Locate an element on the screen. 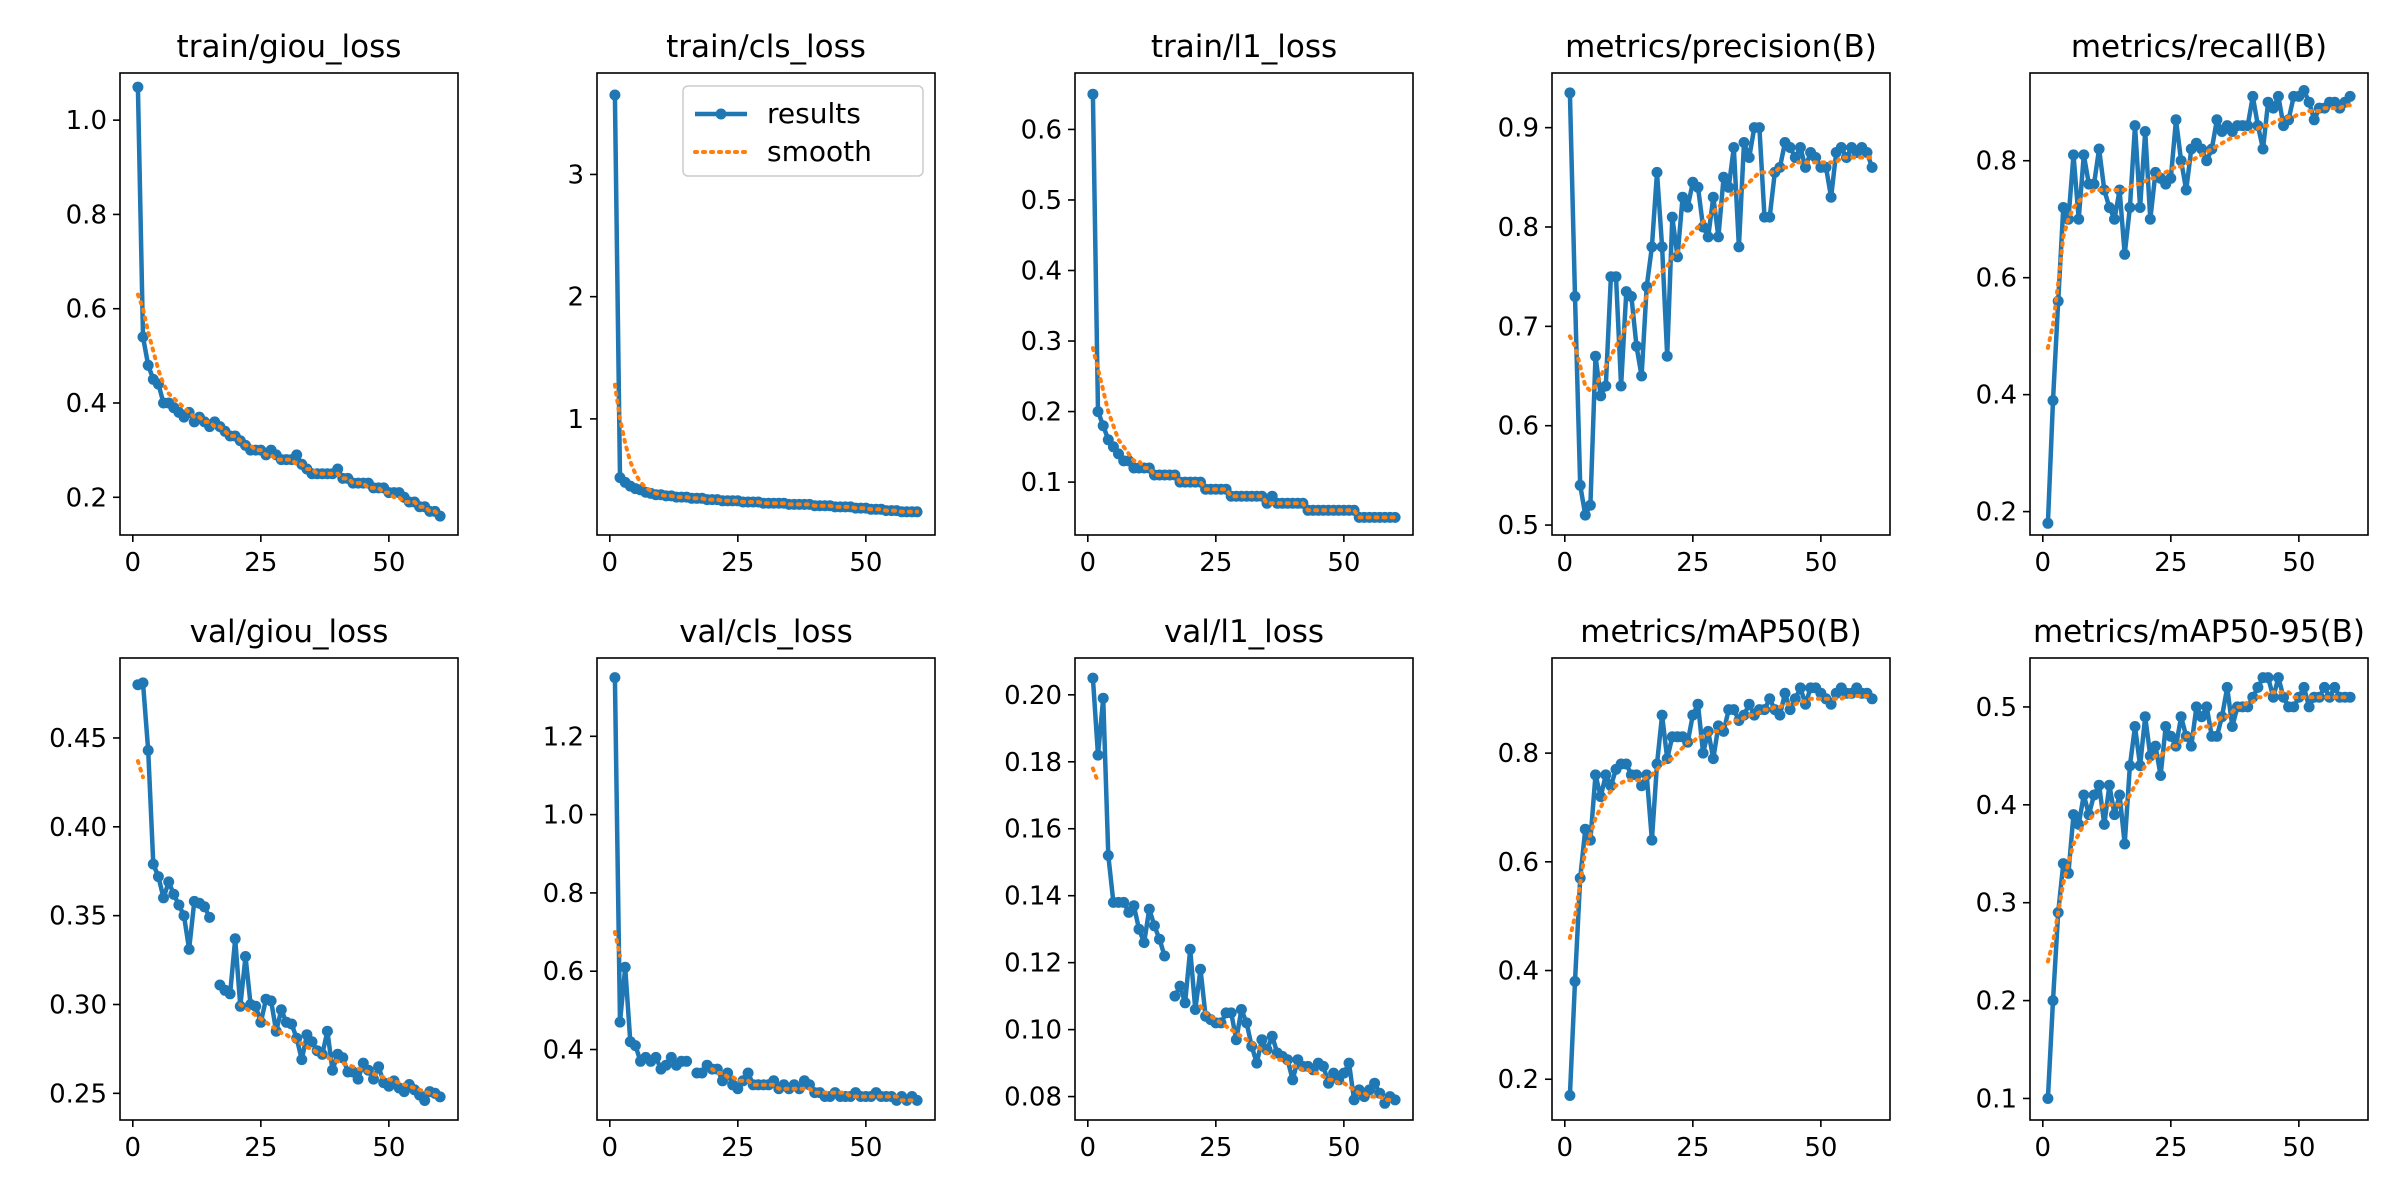 The image size is (2400, 1200). legend: results smooth is located at coordinates (803, 131).